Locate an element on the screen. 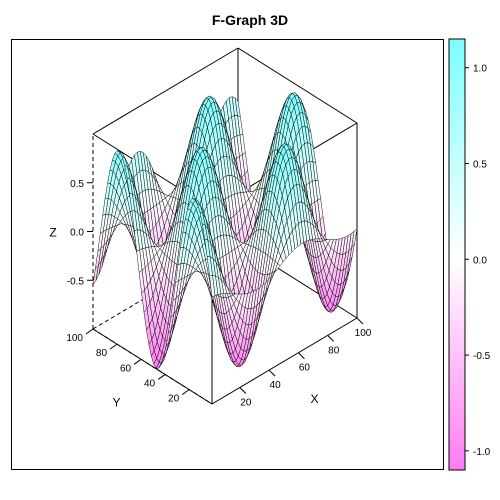 The image size is (500, 500). y-axis-title: Y is located at coordinates (116, 403).